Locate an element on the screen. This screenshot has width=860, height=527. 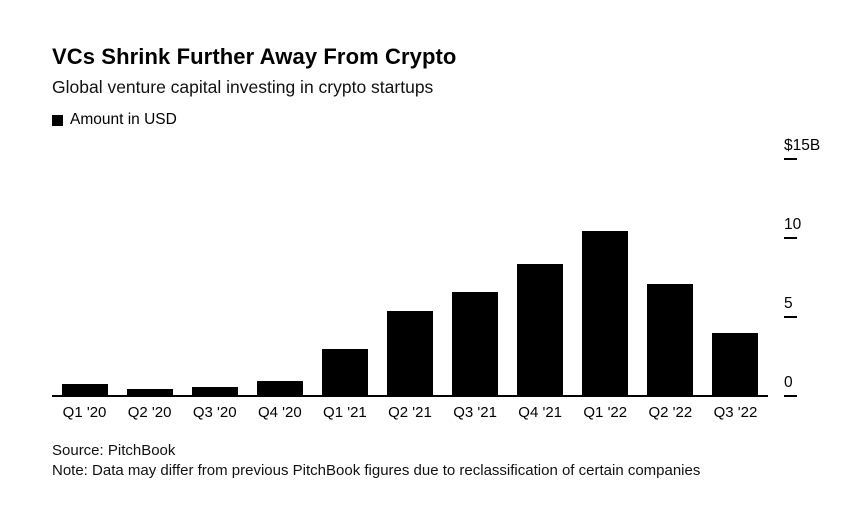
bar-q321 is located at coordinates (475, 343).